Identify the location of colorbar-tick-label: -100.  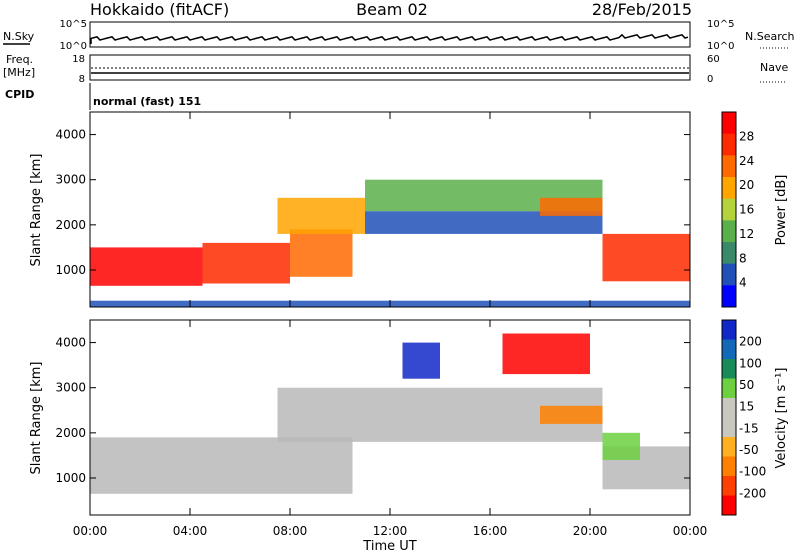
(752, 472).